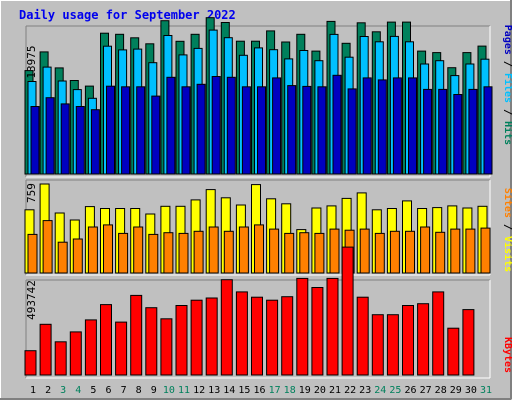  What do you see at coordinates (507, 355) in the screenshot?
I see `bottom-panel-legend: KBytes` at bounding box center [507, 355].